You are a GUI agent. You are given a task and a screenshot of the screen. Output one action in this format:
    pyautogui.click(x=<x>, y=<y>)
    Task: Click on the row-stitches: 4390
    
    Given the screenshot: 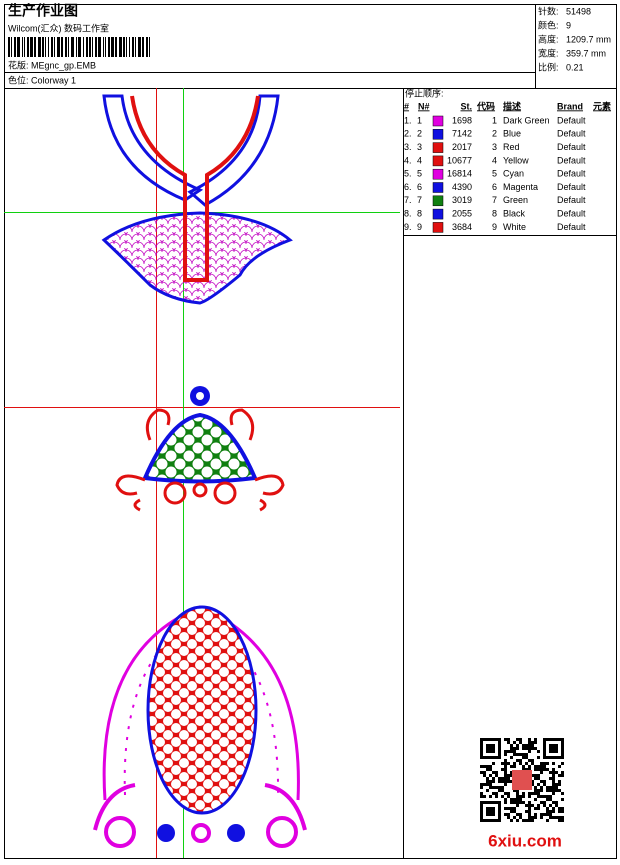 What is the action you would take?
    pyautogui.click(x=462, y=187)
    